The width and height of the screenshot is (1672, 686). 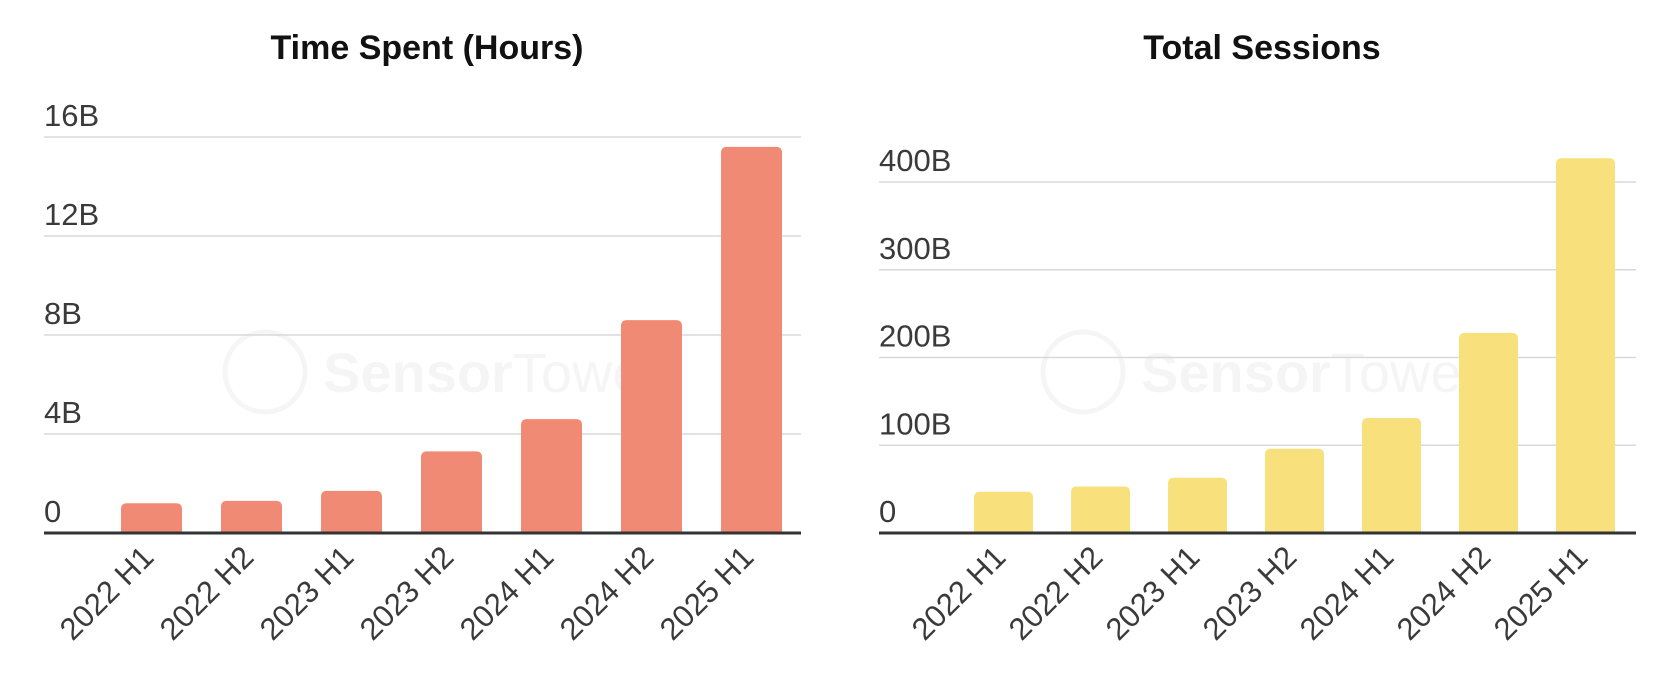 What do you see at coordinates (915, 423) in the screenshot?
I see `y-tick-label: 100B` at bounding box center [915, 423].